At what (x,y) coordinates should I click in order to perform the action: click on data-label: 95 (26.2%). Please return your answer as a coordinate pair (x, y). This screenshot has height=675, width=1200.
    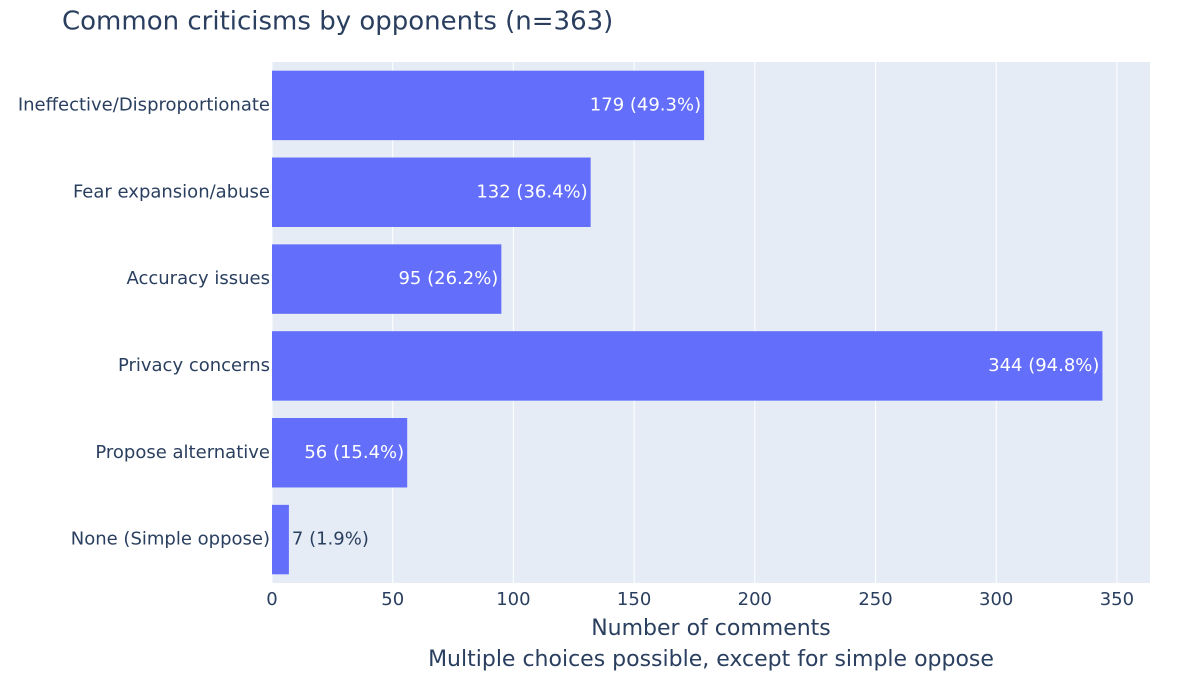
    Looking at the image, I should click on (448, 278).